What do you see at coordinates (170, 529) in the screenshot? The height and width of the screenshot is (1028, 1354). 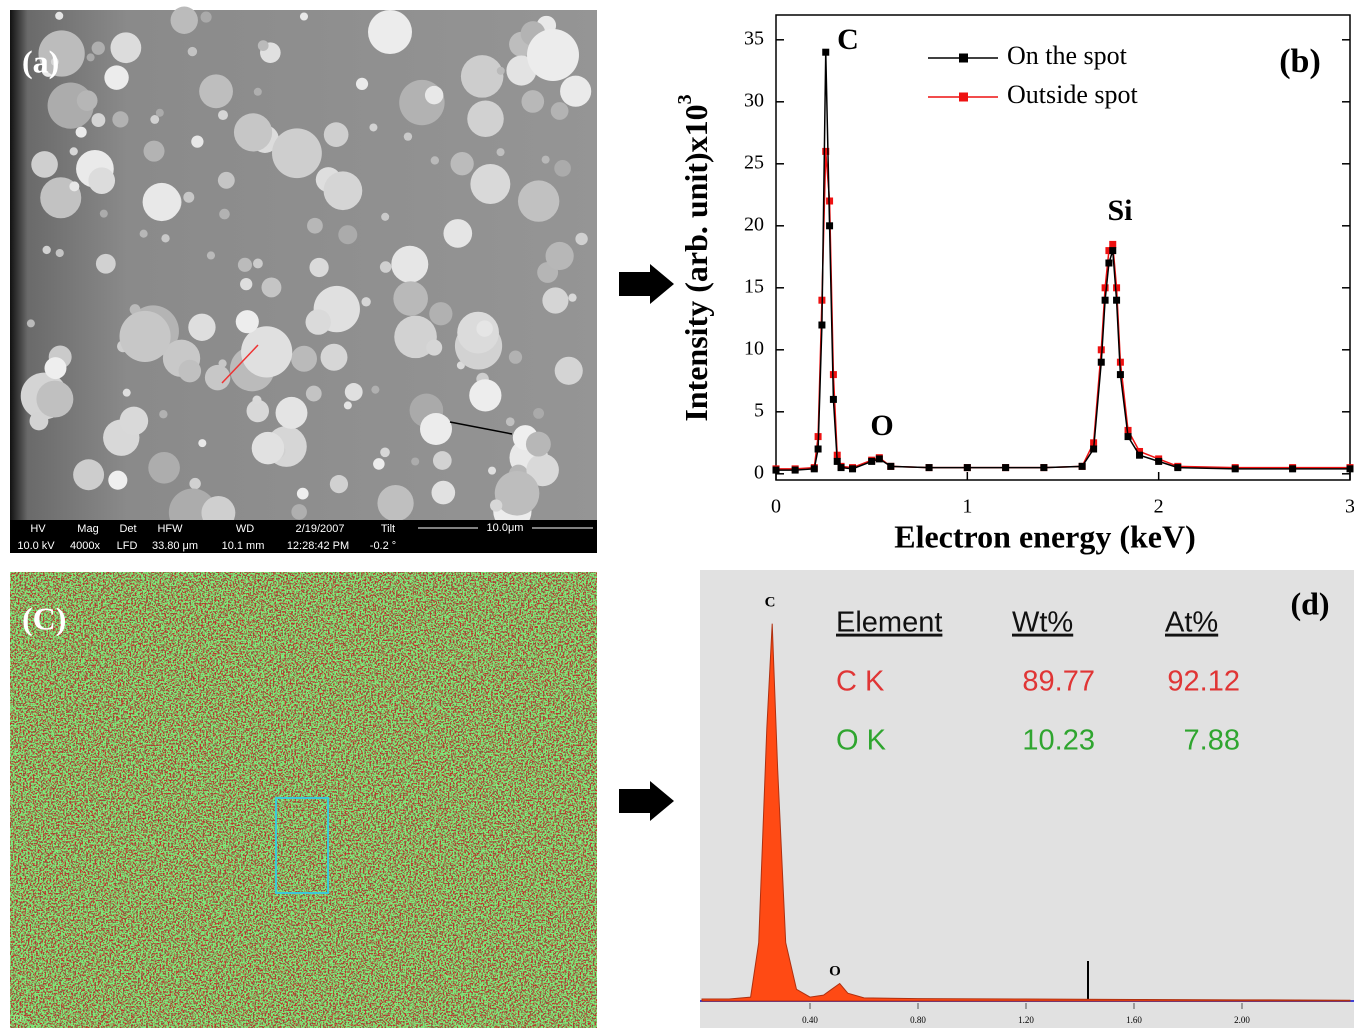 I see `info-header: HFW` at bounding box center [170, 529].